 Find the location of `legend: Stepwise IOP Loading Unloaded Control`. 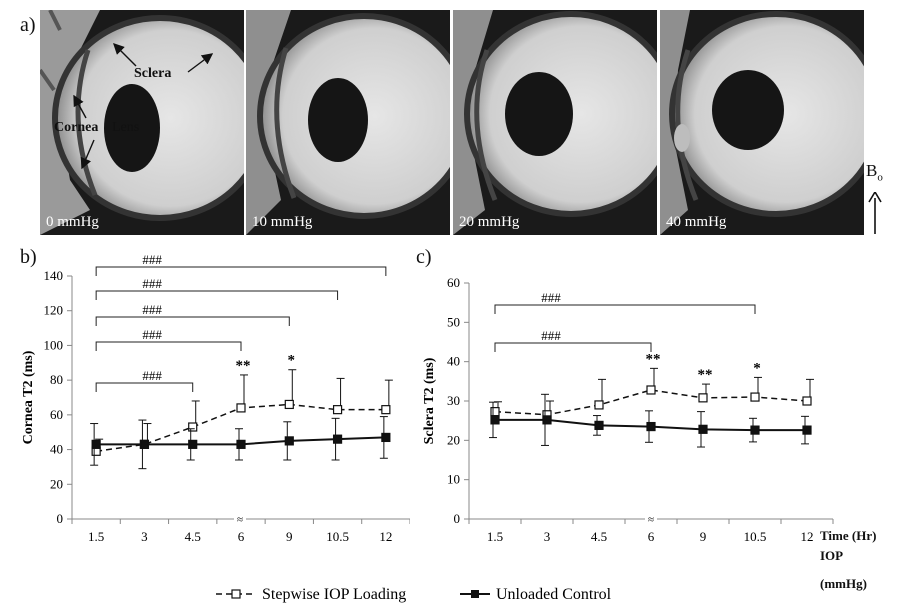

legend: Stepwise IOP Loading Unloaded Control is located at coordinates (414, 594).